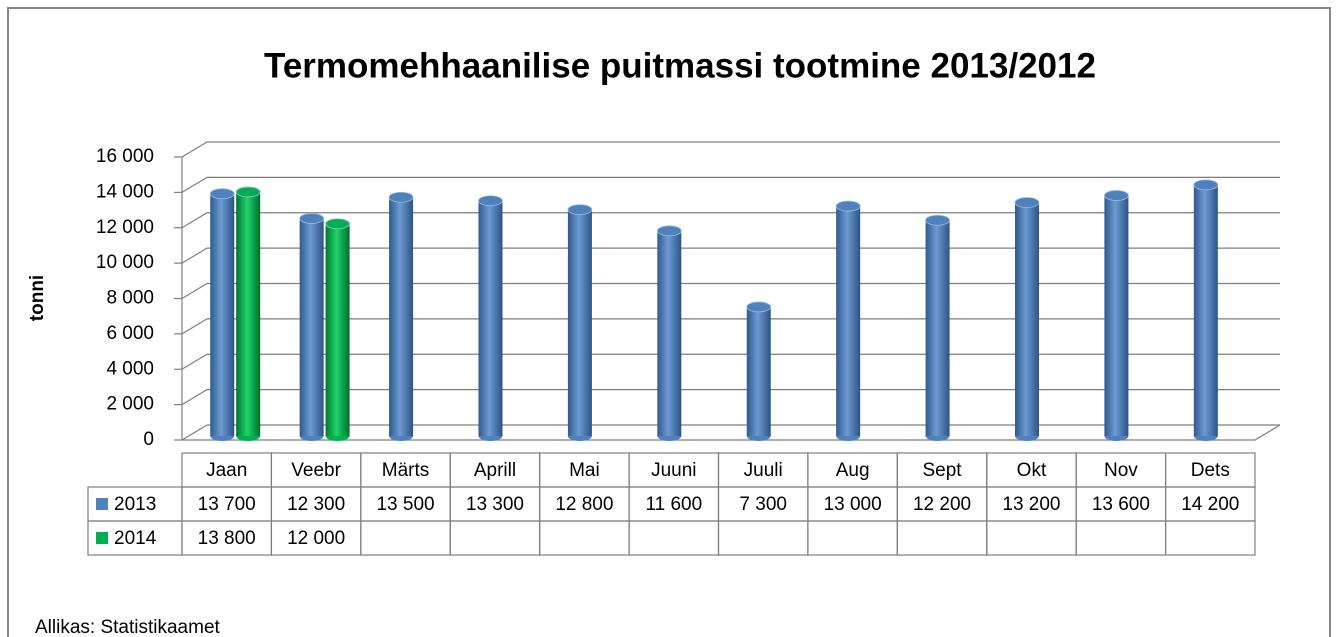  I want to click on legend-label: 2014, so click(135, 538).